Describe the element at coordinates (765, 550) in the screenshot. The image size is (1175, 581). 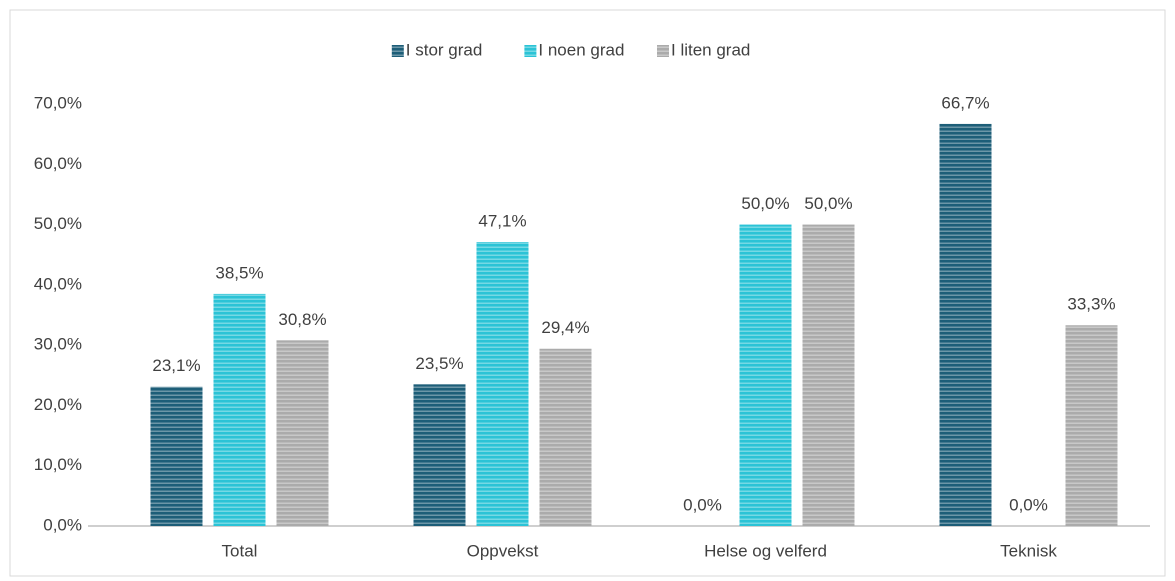
I see `x-tick-label: Helse og velferd` at that location.